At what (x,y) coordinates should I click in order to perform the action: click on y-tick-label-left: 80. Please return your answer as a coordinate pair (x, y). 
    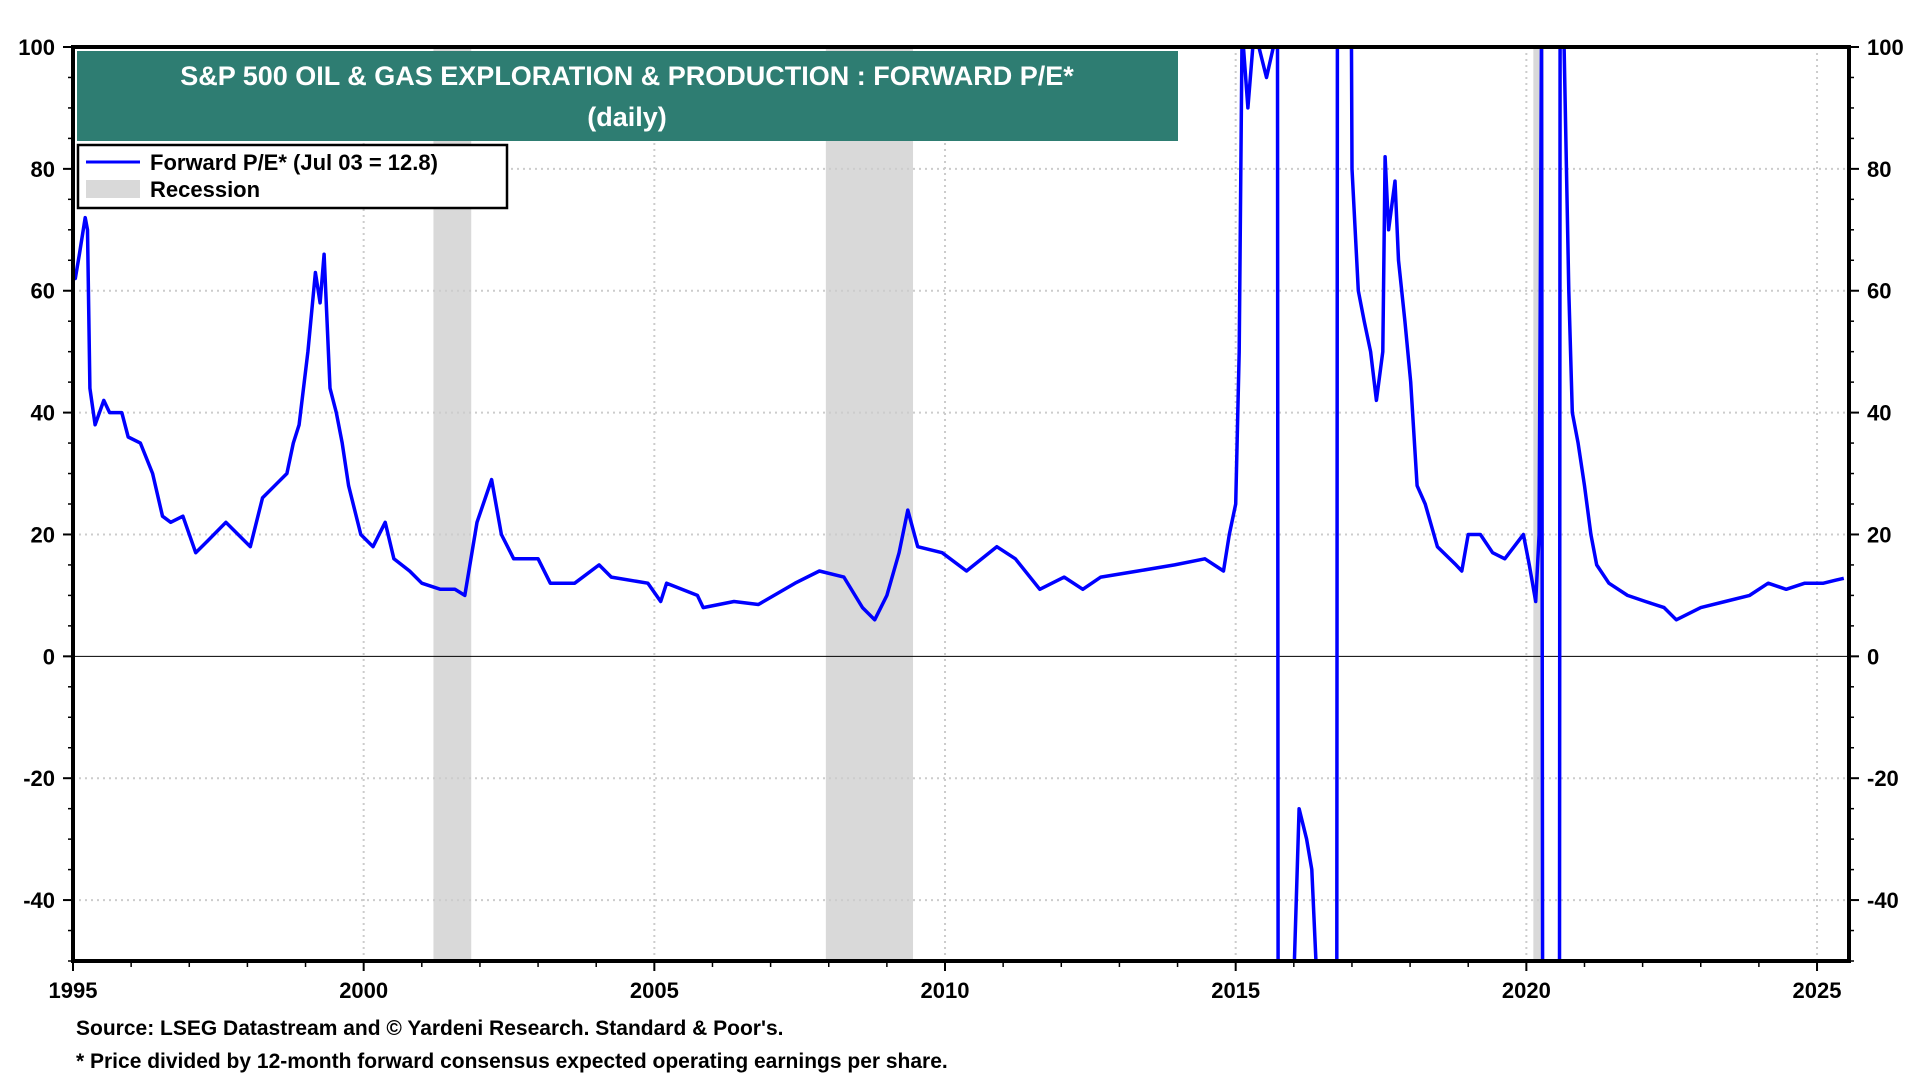
    Looking at the image, I should click on (43, 169).